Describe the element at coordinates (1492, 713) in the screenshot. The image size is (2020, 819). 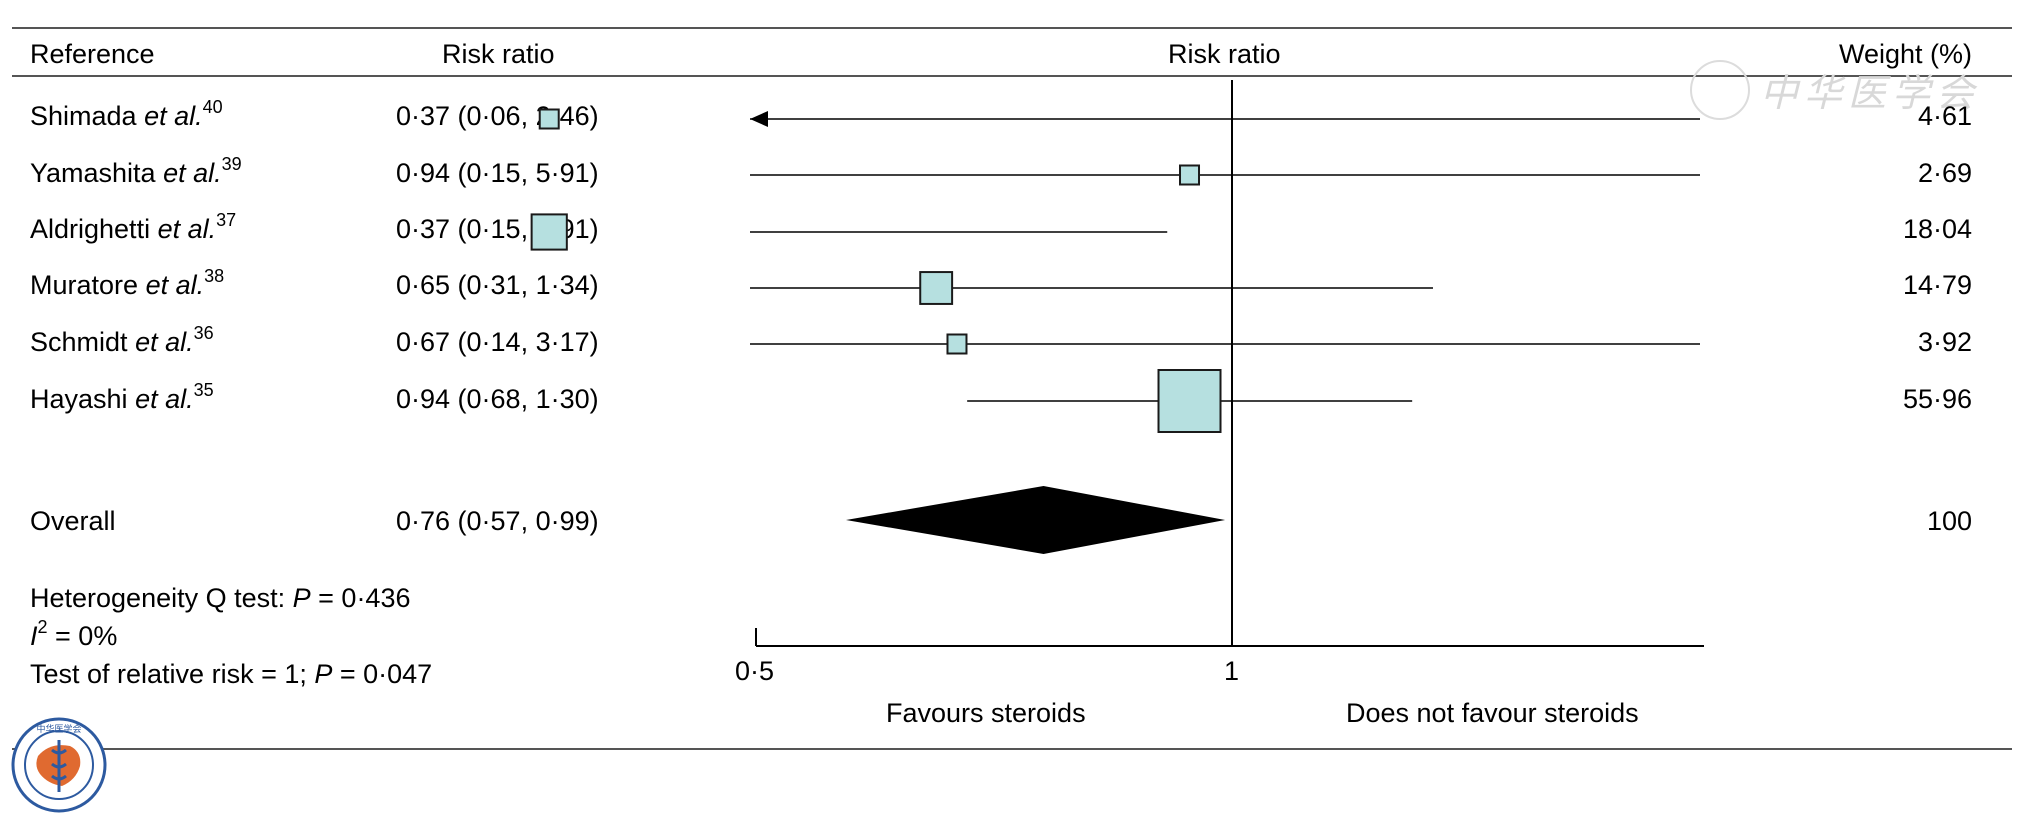
I see `does-not-favour-steroids-label: Does not favour steroids` at that location.